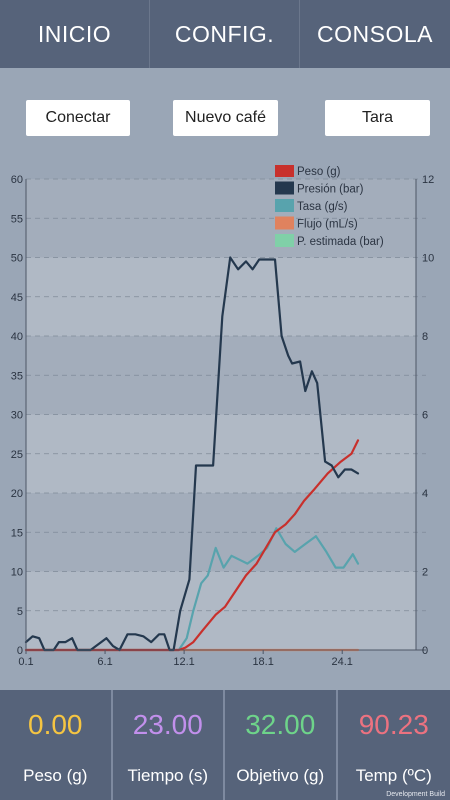  Describe the element at coordinates (280, 724) in the screenshot. I see `target-value: 32.00` at that location.